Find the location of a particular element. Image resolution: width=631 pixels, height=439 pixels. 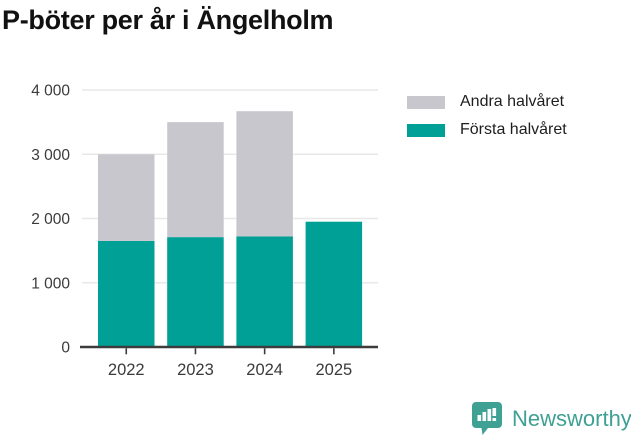

y-axis-label: 0 is located at coordinates (65, 348).